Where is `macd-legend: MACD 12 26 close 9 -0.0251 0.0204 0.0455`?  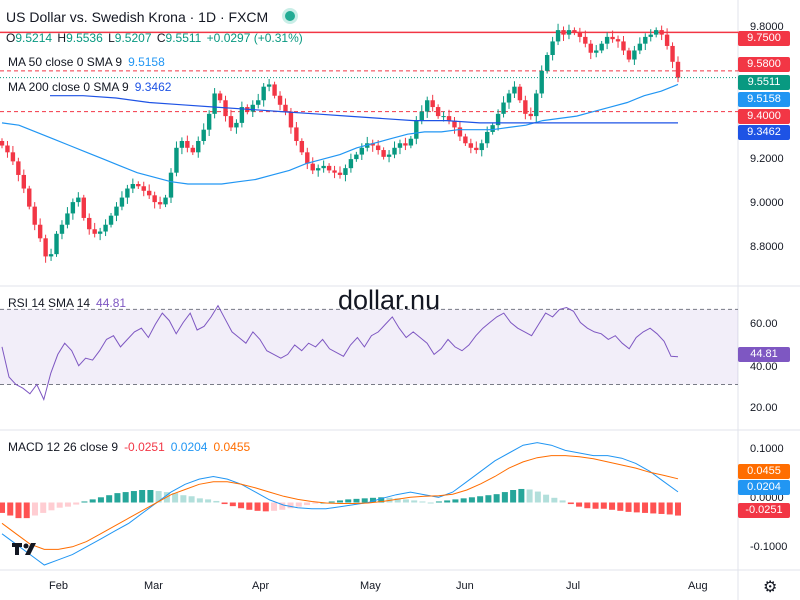 macd-legend: MACD 12 26 close 9 -0.0251 0.0204 0.0455 is located at coordinates (129, 447).